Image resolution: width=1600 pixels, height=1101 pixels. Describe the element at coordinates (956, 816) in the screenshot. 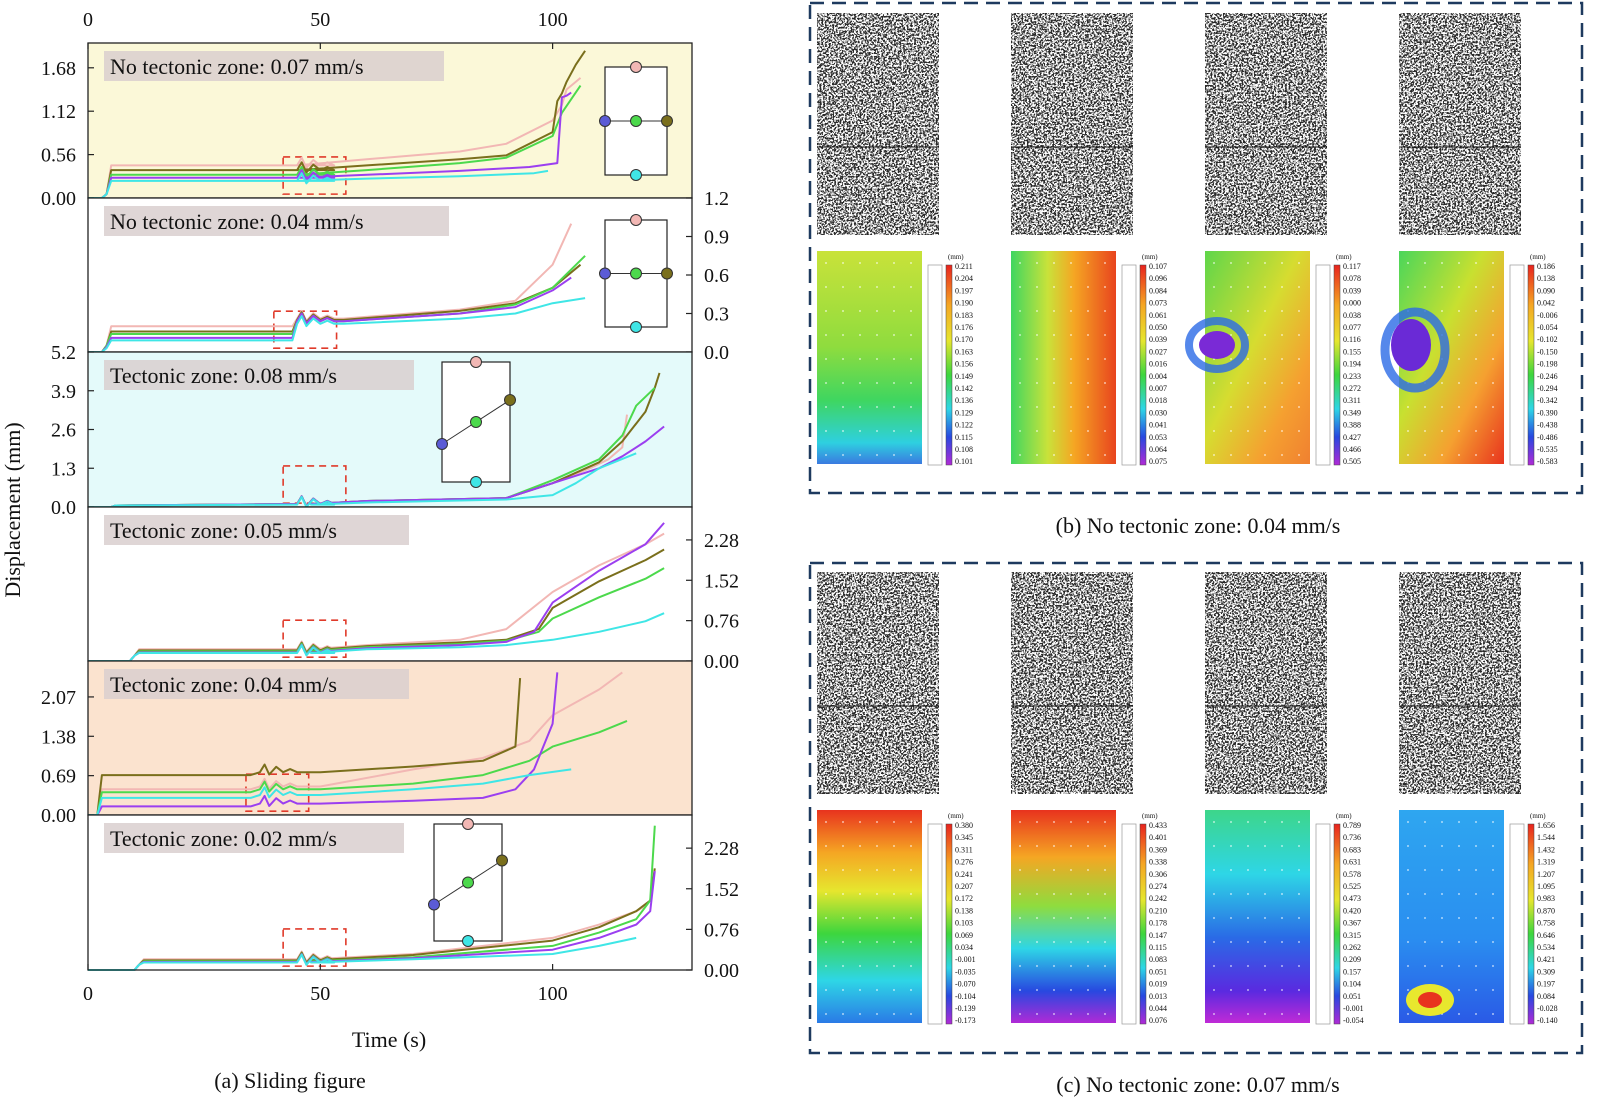

I see `colorbar-unit: (mm)` at that location.